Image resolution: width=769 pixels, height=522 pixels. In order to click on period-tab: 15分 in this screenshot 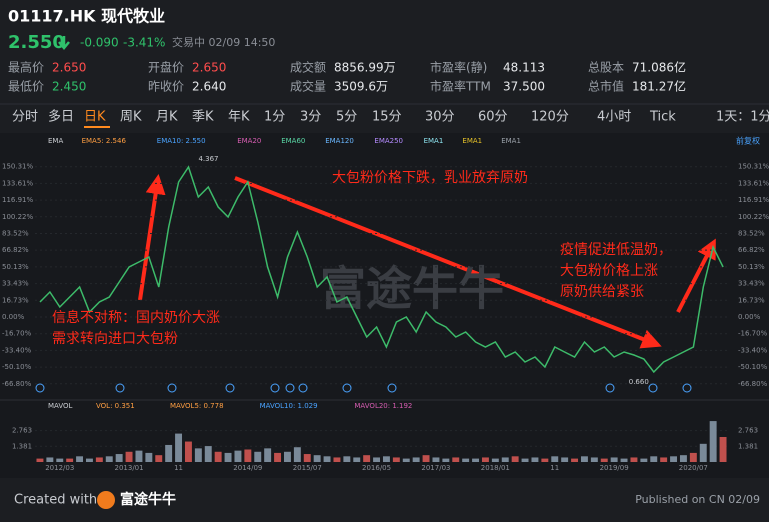, I will do `click(387, 117)`.